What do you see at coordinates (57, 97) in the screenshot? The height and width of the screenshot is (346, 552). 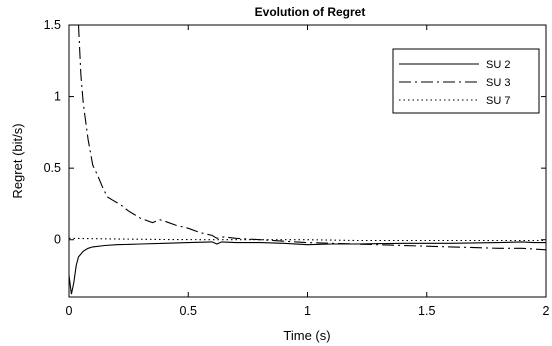 I see `y-tick-label: 1` at bounding box center [57, 97].